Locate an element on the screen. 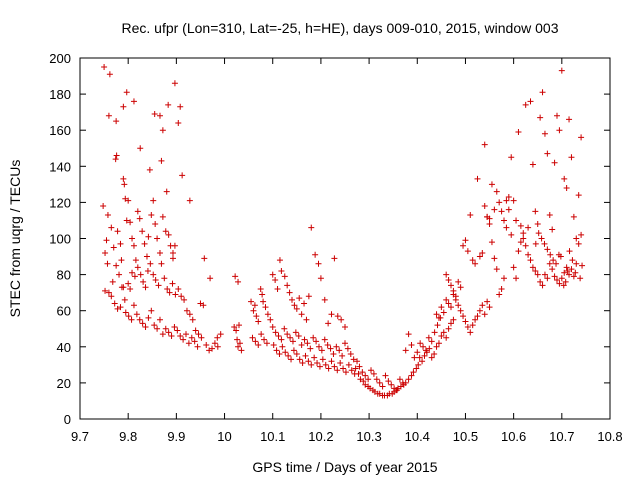 The height and width of the screenshot is (480, 640). y-tick-label: 0 is located at coordinates (67, 419).